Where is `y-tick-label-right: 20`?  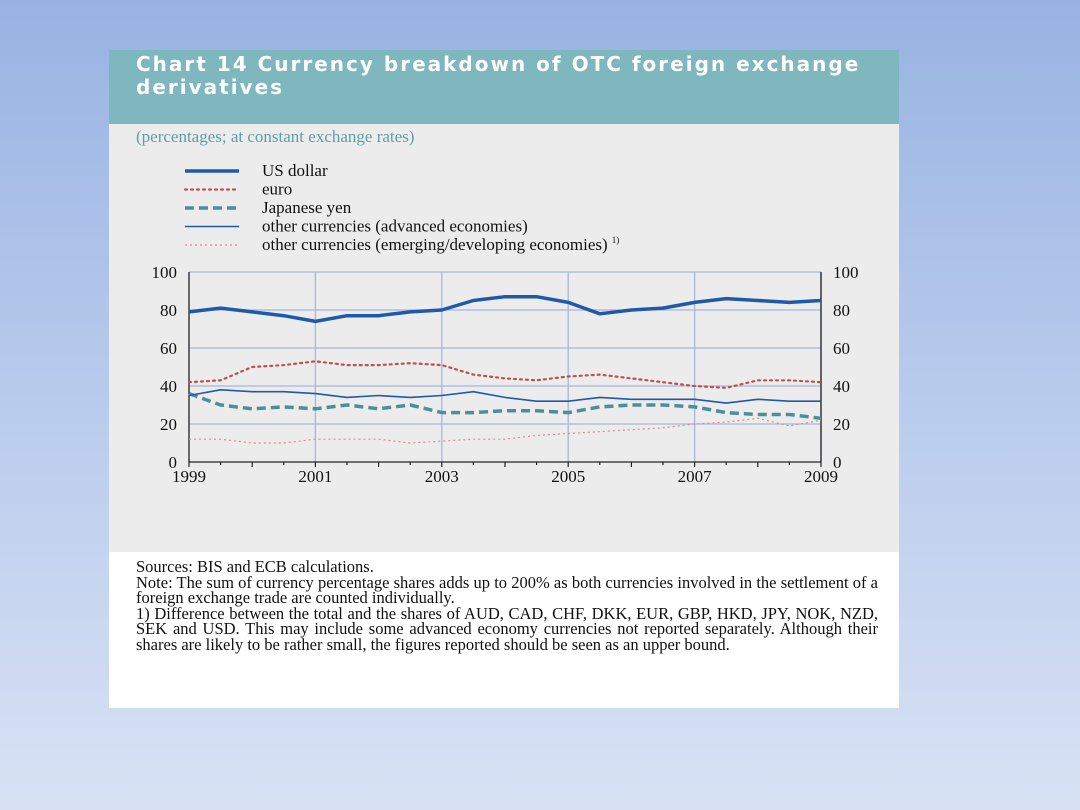 y-tick-label-right: 20 is located at coordinates (841, 424).